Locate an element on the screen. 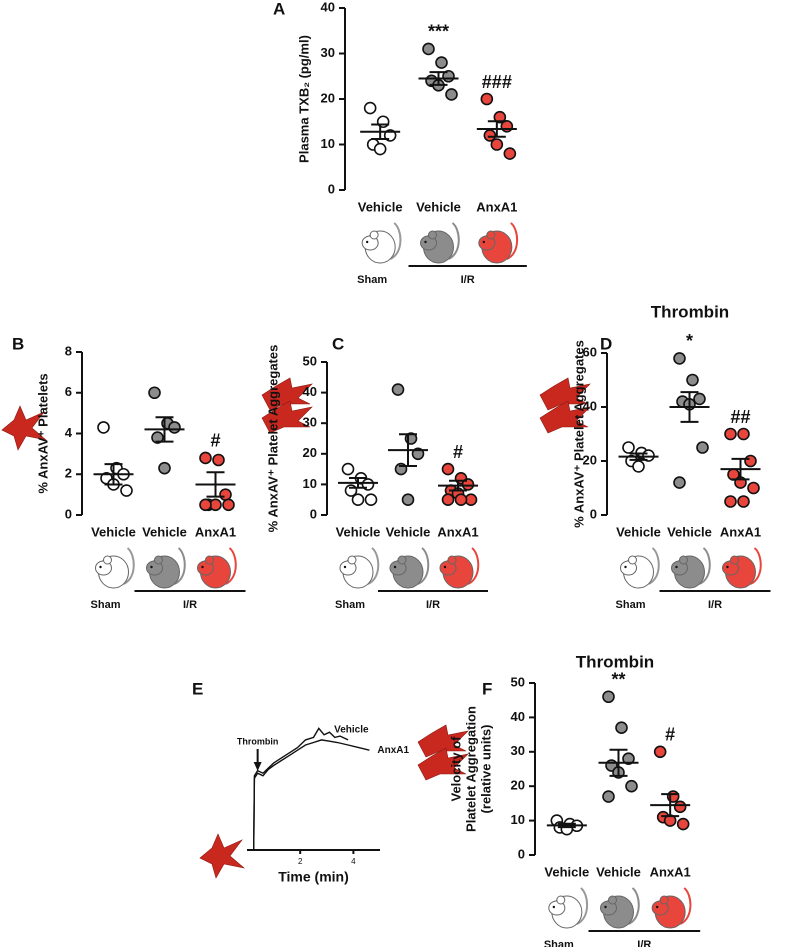 Image resolution: width=800 pixels, height=952 pixels. panel-label: E is located at coordinates (197, 688).